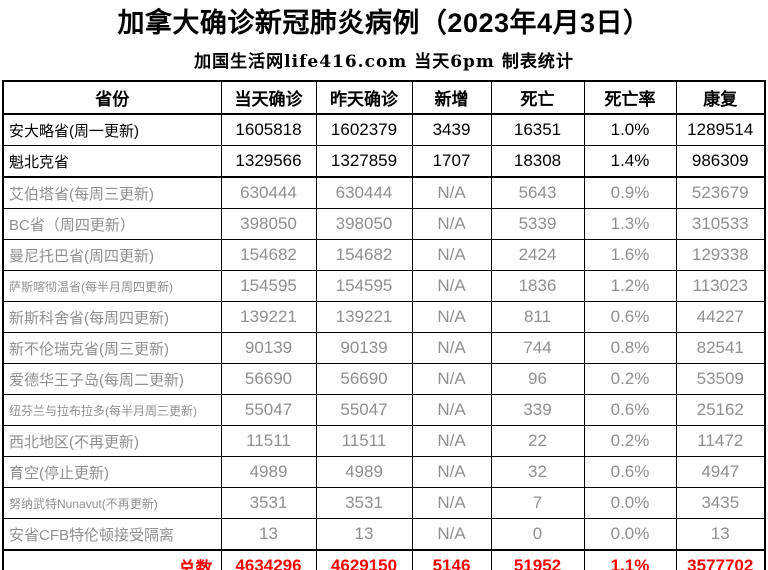  Describe the element at coordinates (537, 348) in the screenshot. I see `cell-deaths: 744` at that location.